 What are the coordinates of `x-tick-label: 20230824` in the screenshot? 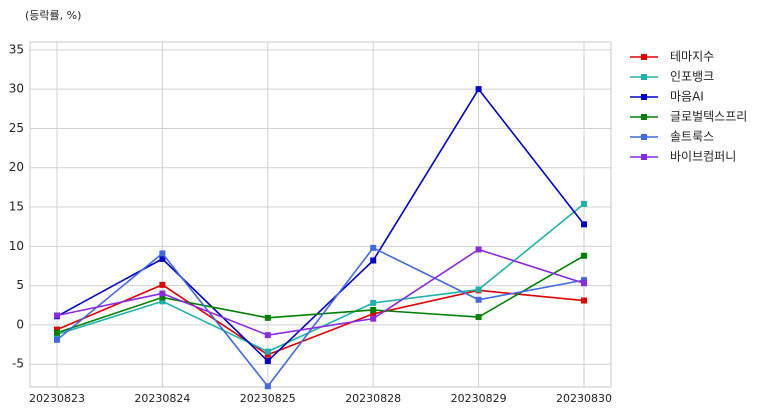 It's located at (162, 398).